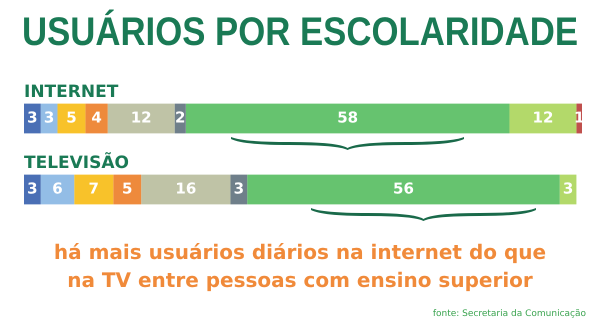  I want to click on chart-title: USUÁRIOS POR ESCOLARIDADE, so click(300, 32).